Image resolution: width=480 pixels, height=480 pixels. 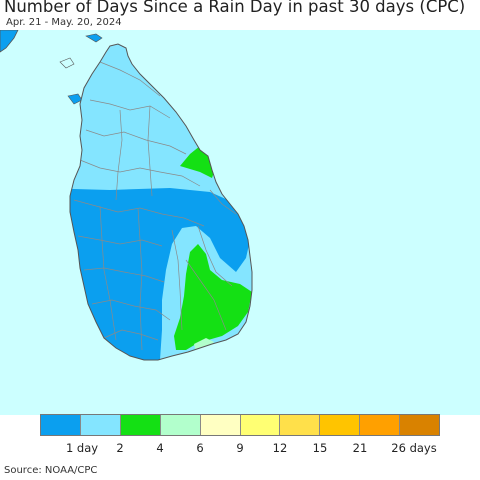 I want to click on legend-label-4: 9, so click(x=240, y=448).